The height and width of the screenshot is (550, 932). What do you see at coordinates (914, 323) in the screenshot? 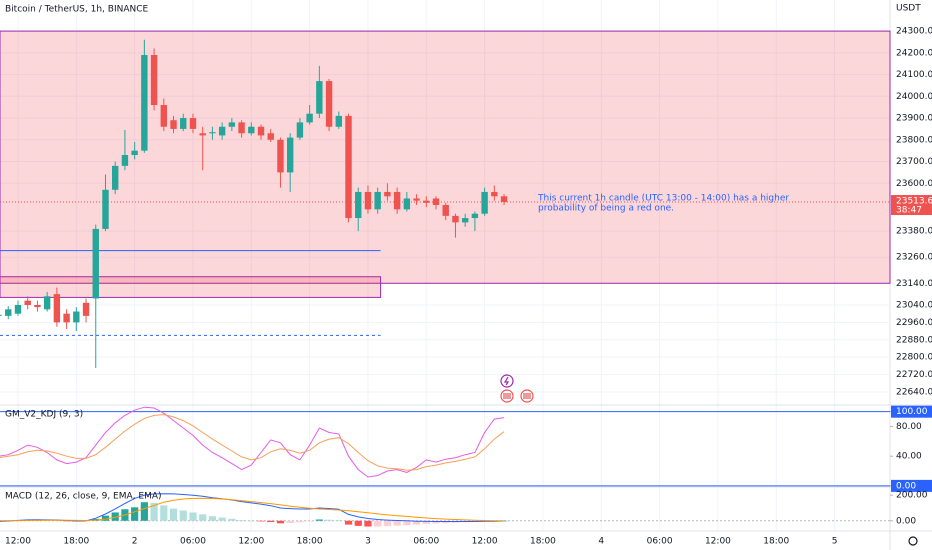
I see `y-tick-label: 22960.00` at bounding box center [914, 323].